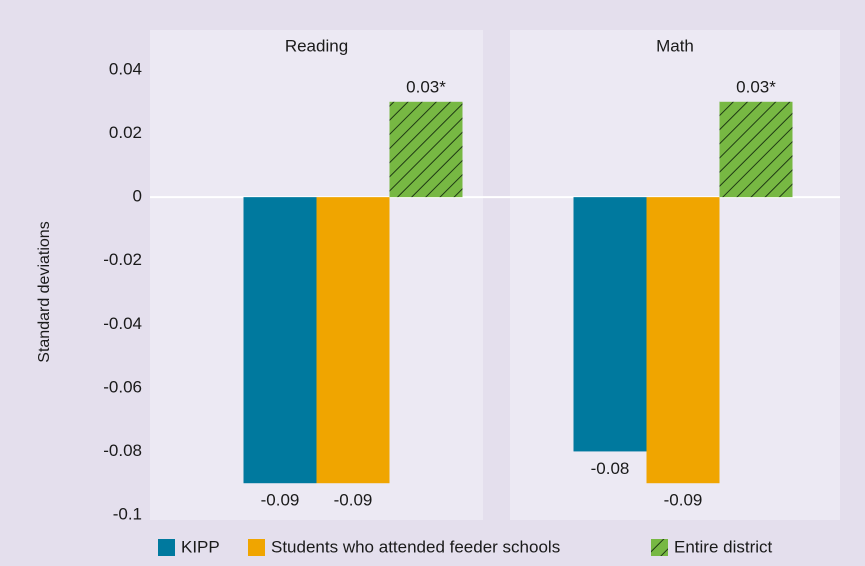 This screenshot has width=865, height=566. I want to click on y-axis-label: Standard deviations, so click(44, 291).